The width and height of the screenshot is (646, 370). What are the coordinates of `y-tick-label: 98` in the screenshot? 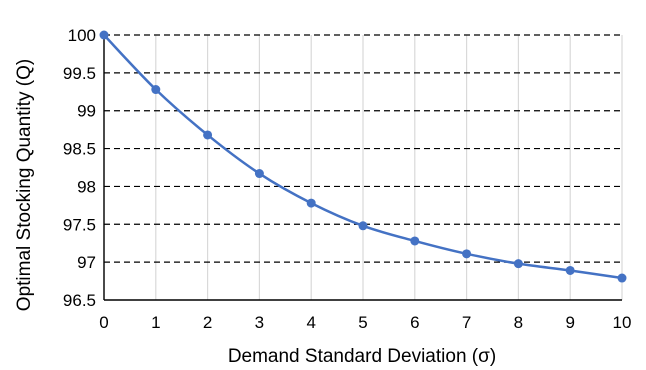 It's located at (86, 186).